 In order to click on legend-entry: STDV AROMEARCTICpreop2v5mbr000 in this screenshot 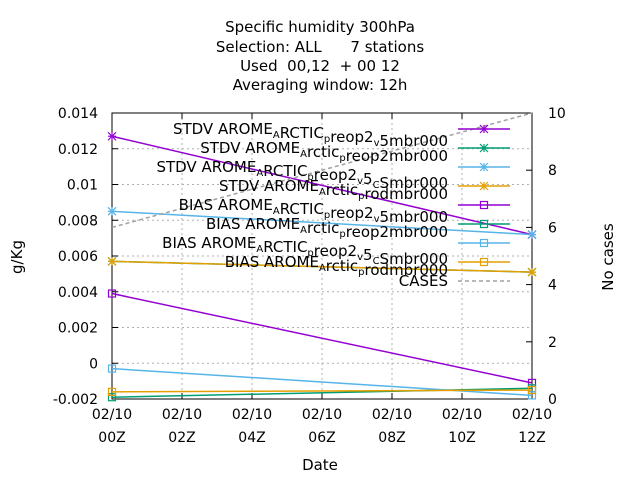, I will do `click(341, 135)`.